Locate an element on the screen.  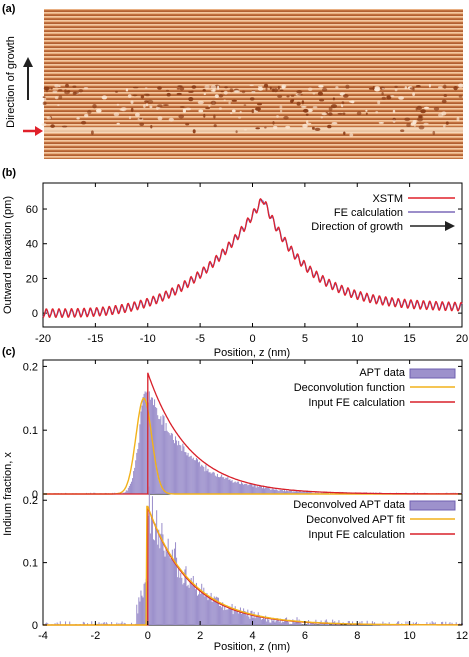
c-y-tick-label: 0.2 is located at coordinates (30, 367).